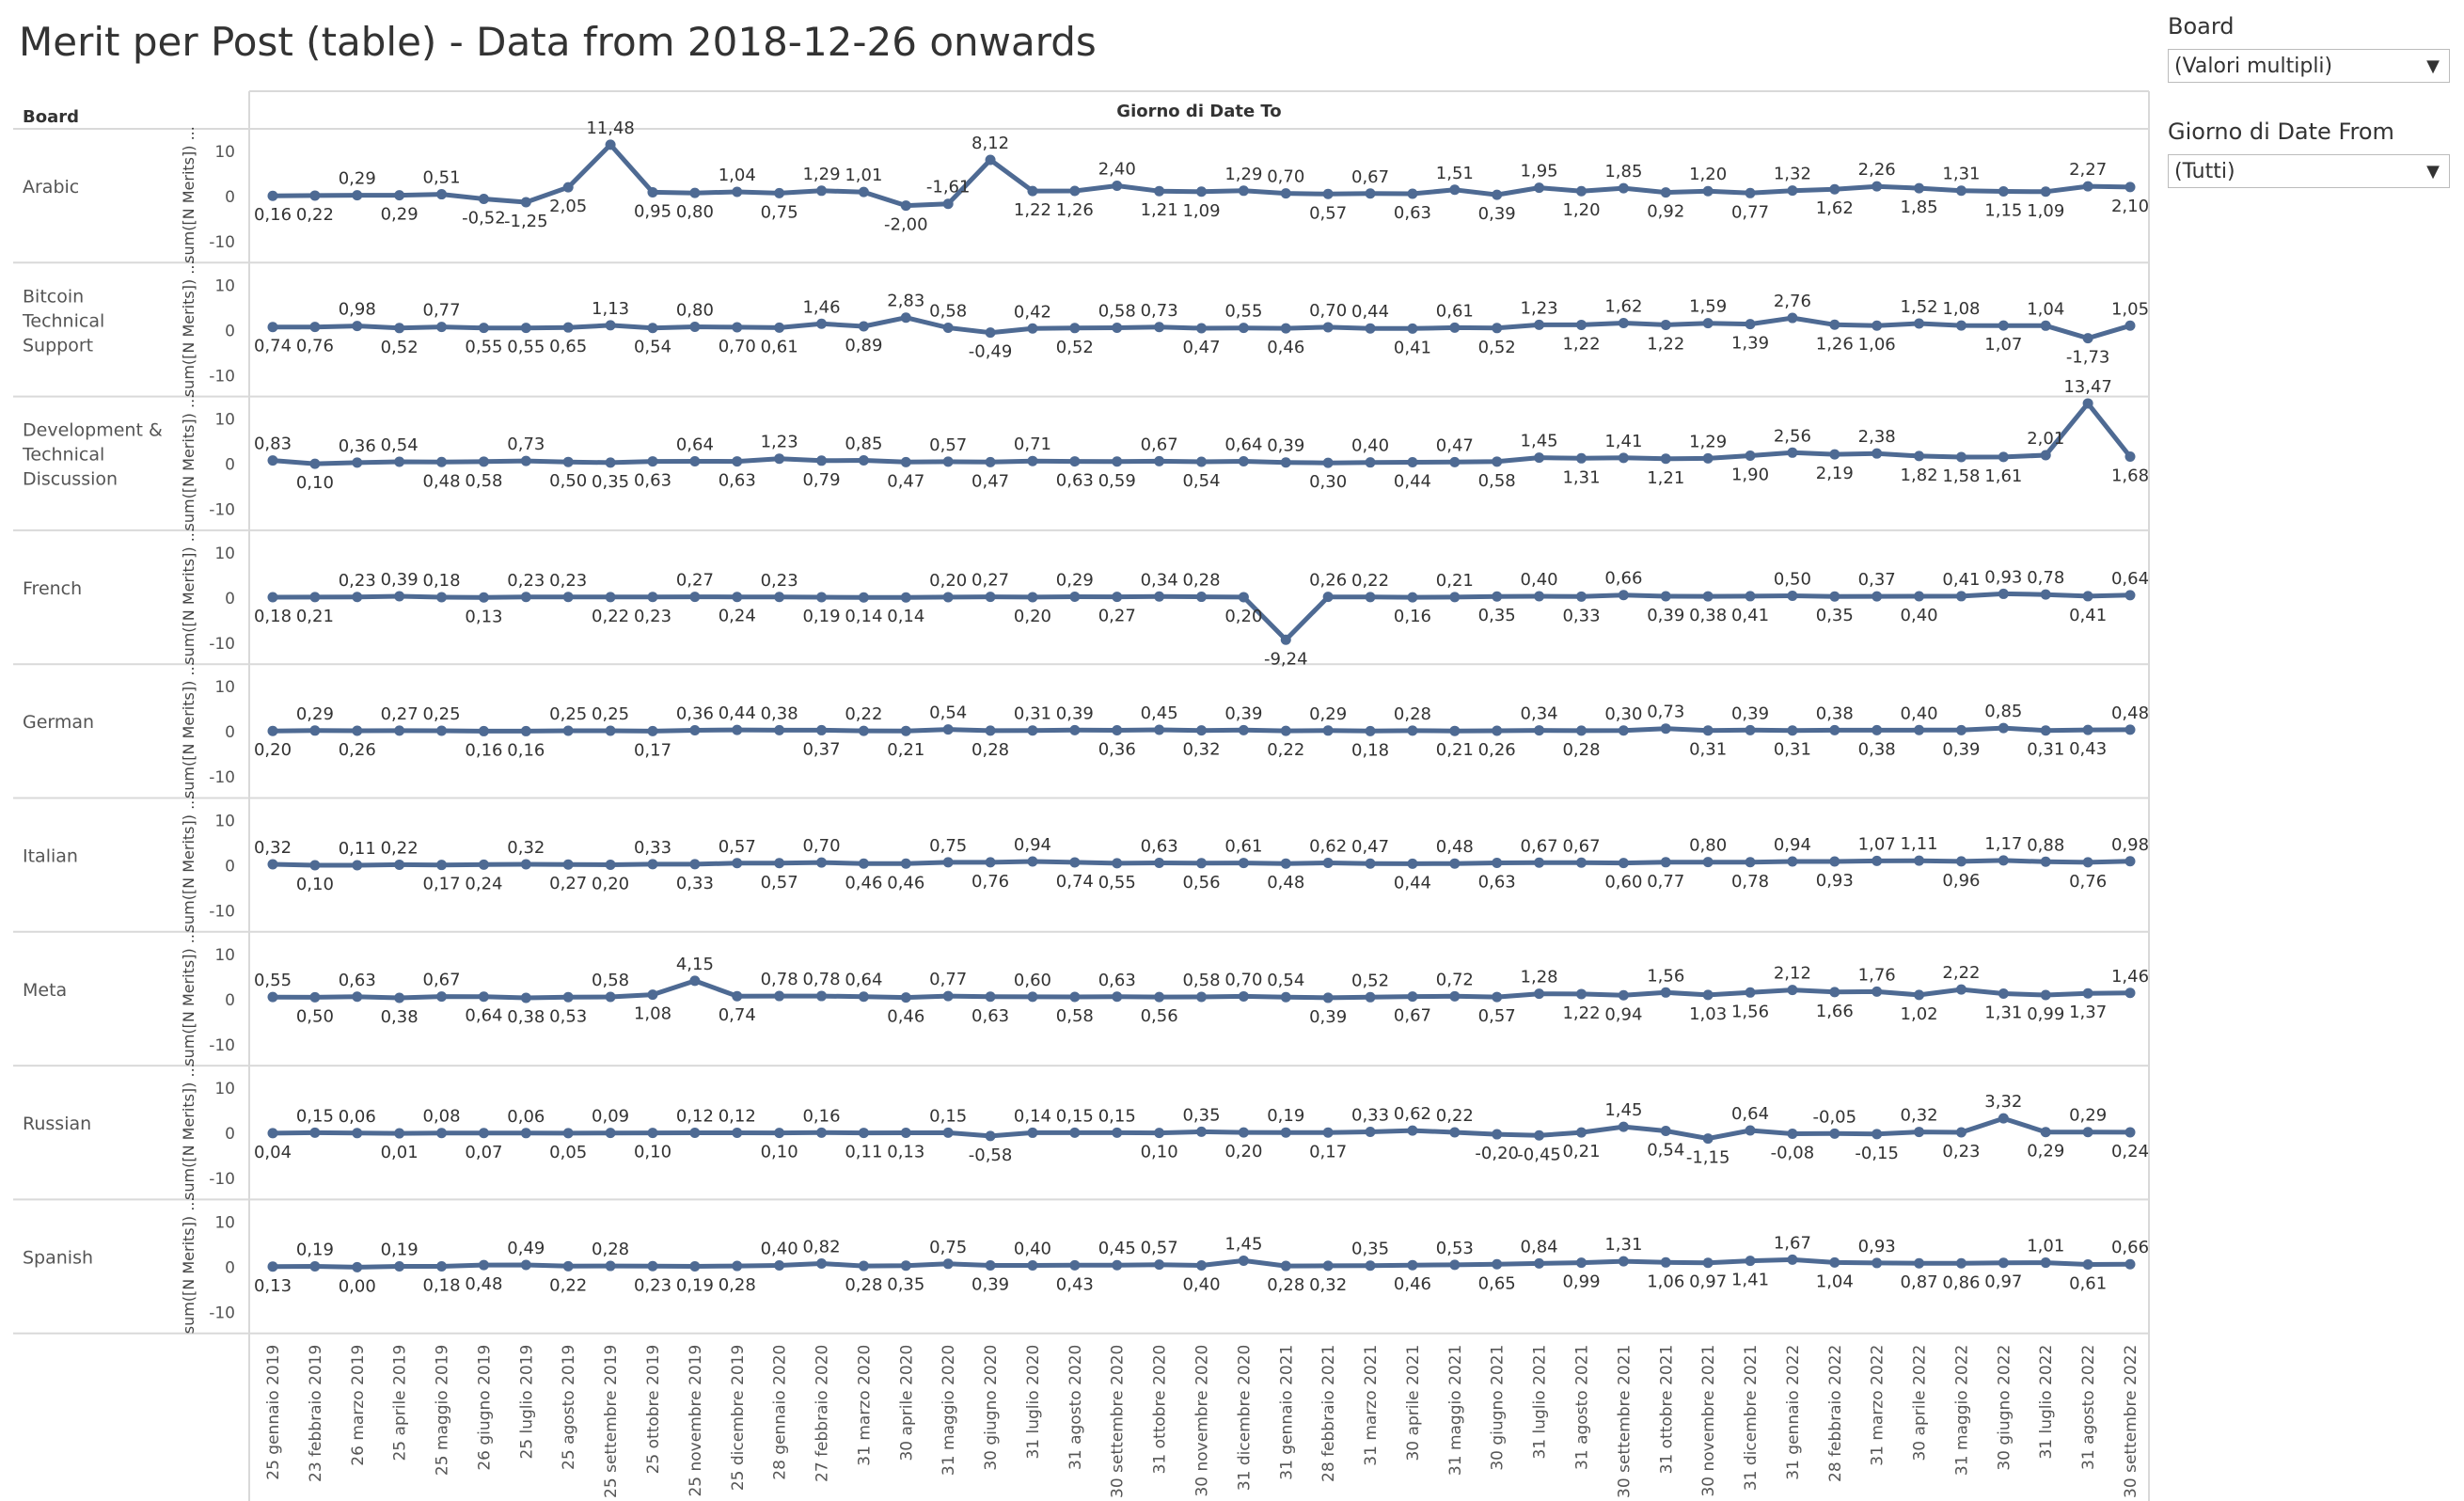 The height and width of the screenshot is (1501, 2464). Describe the element at coordinates (2433, 66) in the screenshot. I see `chevron-down-icon: ▼` at that location.